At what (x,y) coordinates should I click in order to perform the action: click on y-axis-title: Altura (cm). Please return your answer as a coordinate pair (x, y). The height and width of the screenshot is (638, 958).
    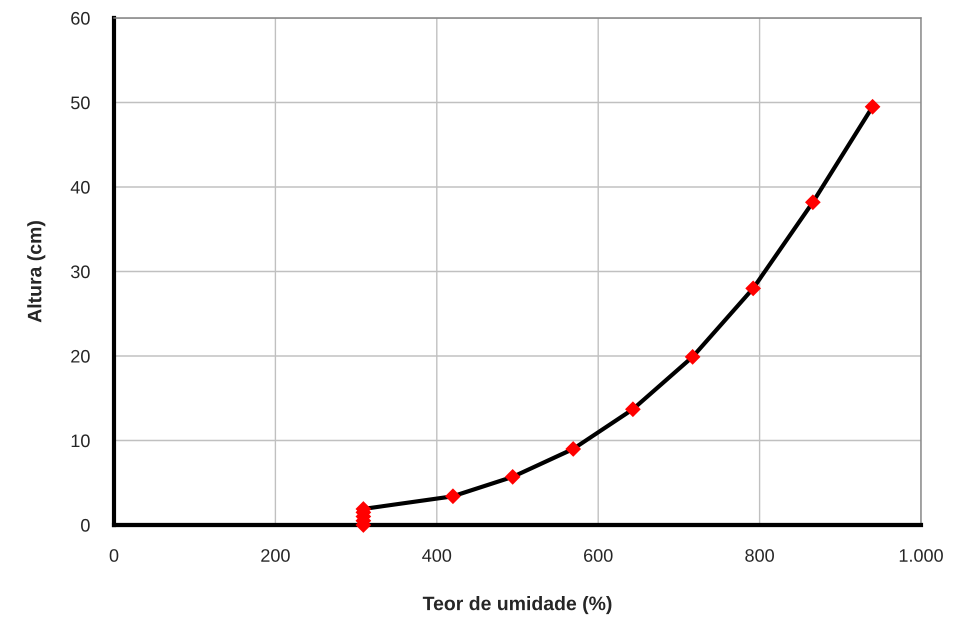
    Looking at the image, I should click on (36, 271).